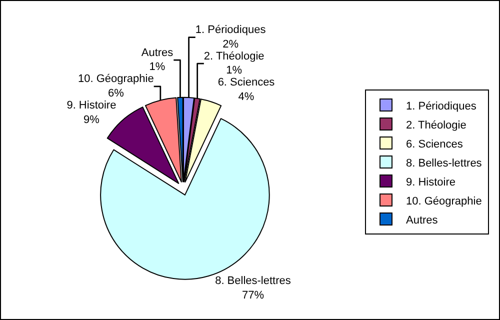 The image size is (500, 320). I want to click on legend-label: 6. Sciences, so click(435, 144).